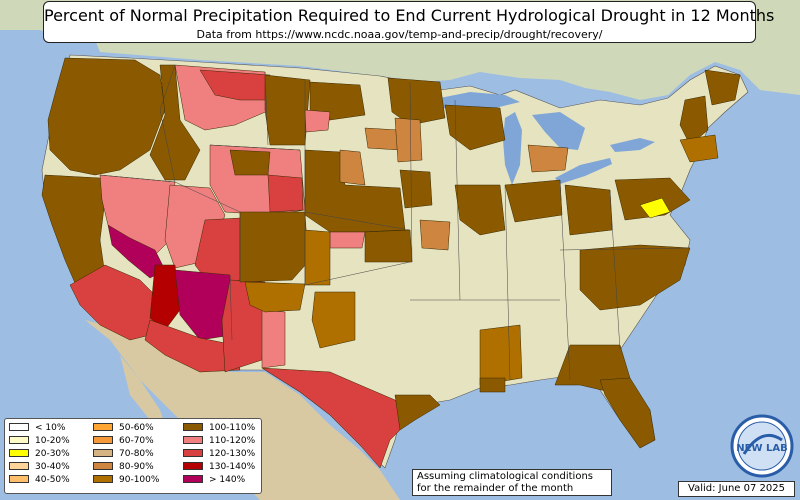 The height and width of the screenshot is (500, 800). Describe the element at coordinates (435, 235) in the screenshot. I see `region-missouri` at that location.